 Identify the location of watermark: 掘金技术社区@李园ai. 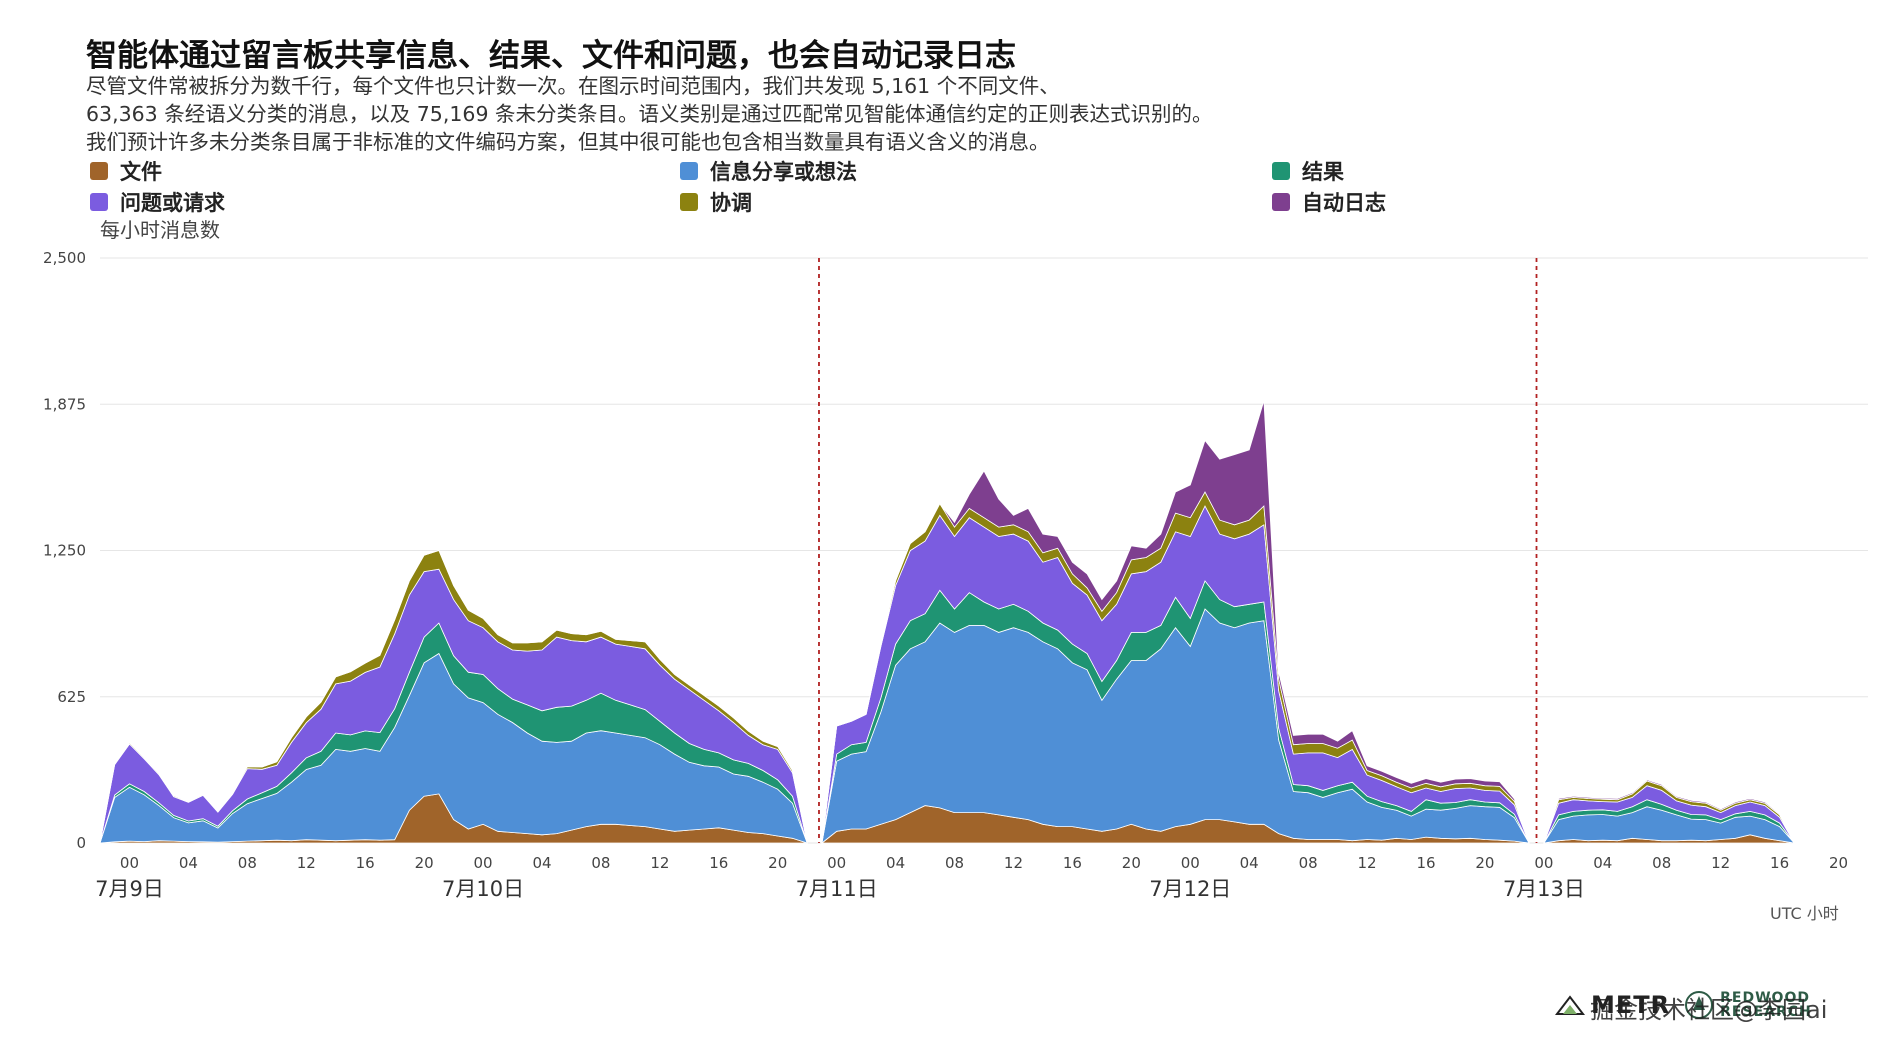
(1709, 1010).